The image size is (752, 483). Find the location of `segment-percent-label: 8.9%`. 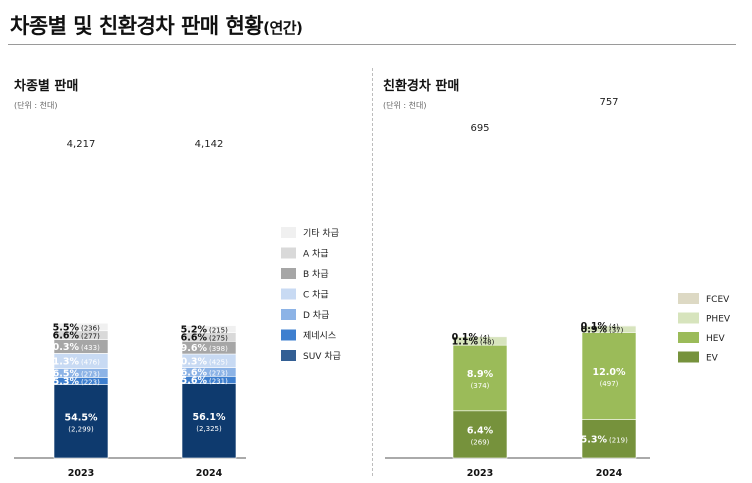

segment-percent-label: 8.9% is located at coordinates (480, 374).